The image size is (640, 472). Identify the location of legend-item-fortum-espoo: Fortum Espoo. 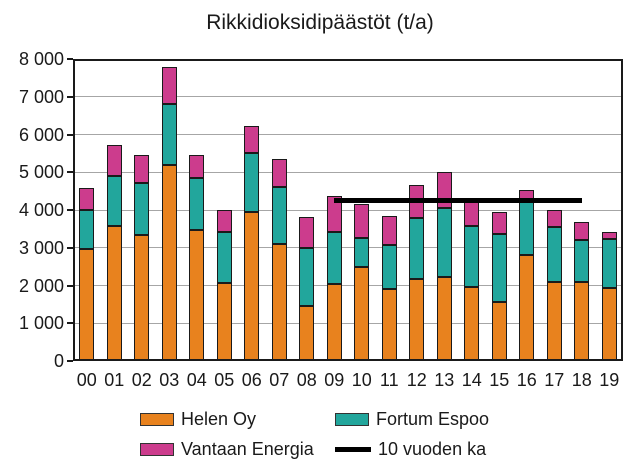
(412, 419).